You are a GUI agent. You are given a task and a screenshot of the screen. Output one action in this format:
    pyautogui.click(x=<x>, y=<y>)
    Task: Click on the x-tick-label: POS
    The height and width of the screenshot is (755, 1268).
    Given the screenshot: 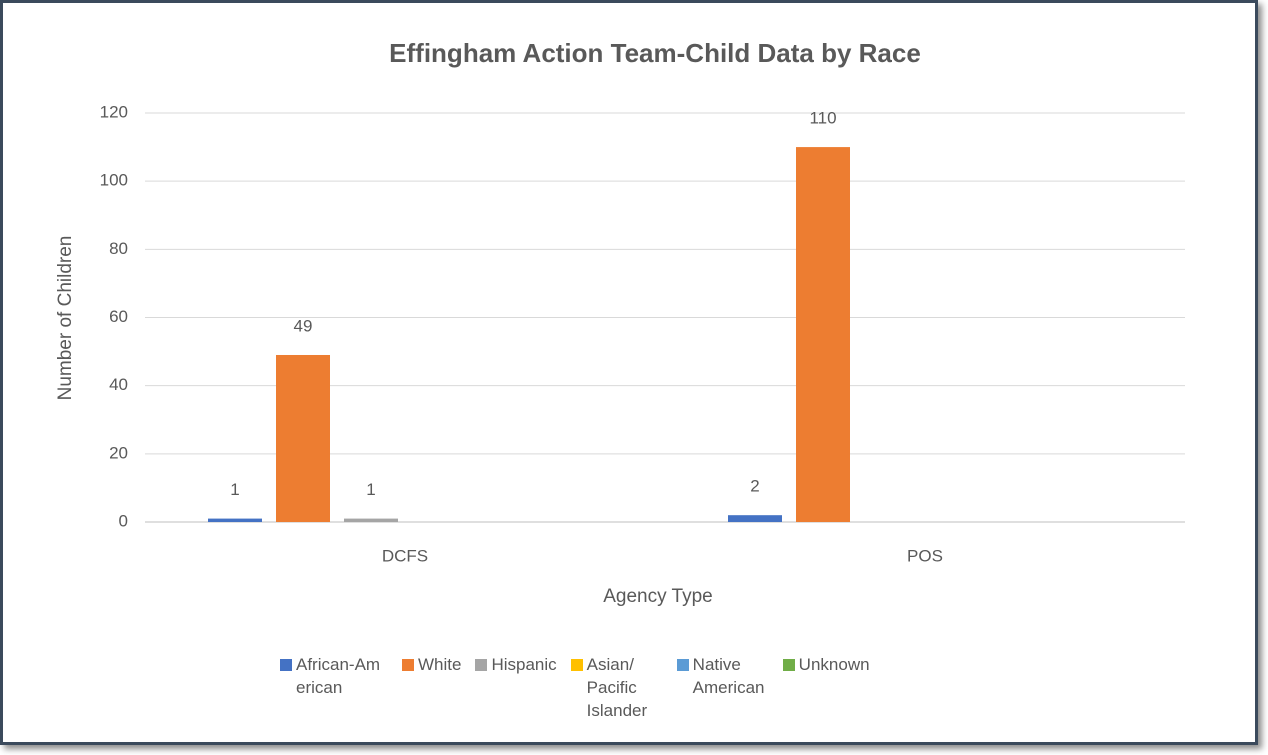 What is the action you would take?
    pyautogui.click(x=925, y=555)
    